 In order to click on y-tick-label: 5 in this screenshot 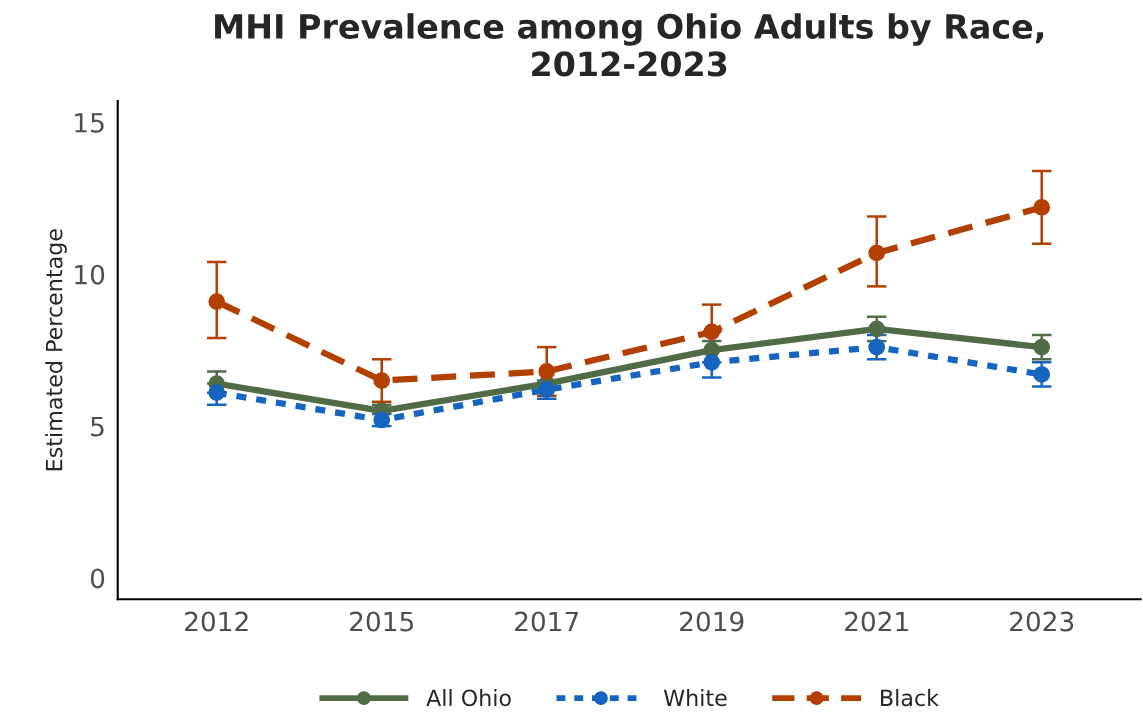, I will do `click(97, 426)`.